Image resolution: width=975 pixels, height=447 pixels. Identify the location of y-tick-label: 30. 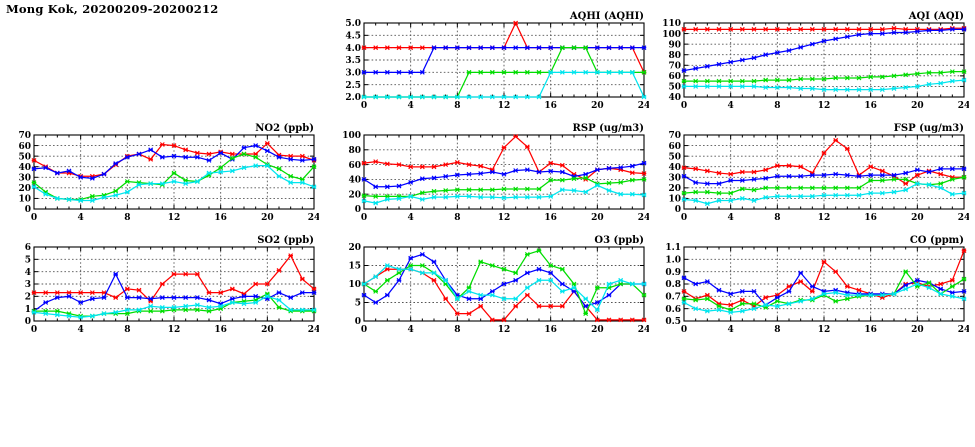
(24, 178).